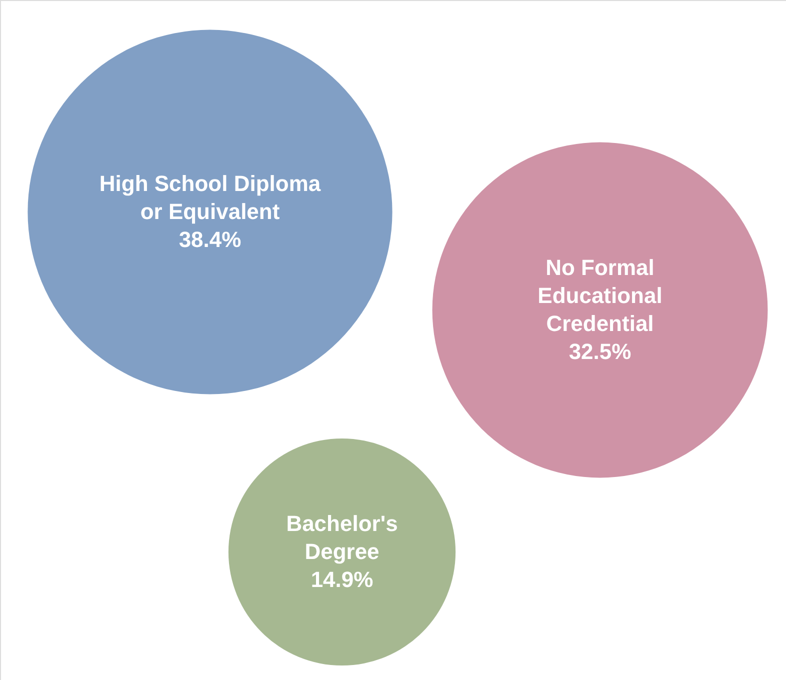 This screenshot has width=786, height=680. What do you see at coordinates (342, 537) in the screenshot?
I see `category-label: Bachelor's Degree` at bounding box center [342, 537].